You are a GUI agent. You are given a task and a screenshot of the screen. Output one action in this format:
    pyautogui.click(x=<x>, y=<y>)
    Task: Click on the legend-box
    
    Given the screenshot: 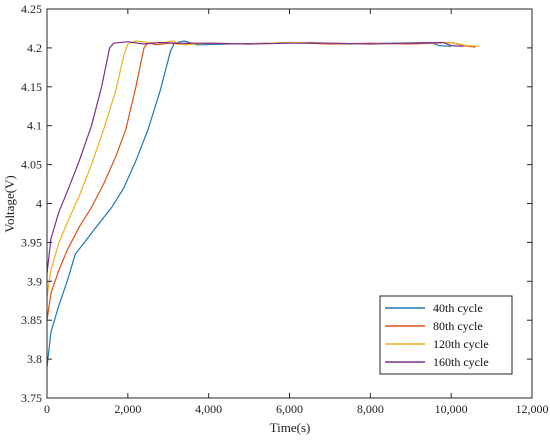 What is the action you would take?
    pyautogui.click(x=446, y=335)
    